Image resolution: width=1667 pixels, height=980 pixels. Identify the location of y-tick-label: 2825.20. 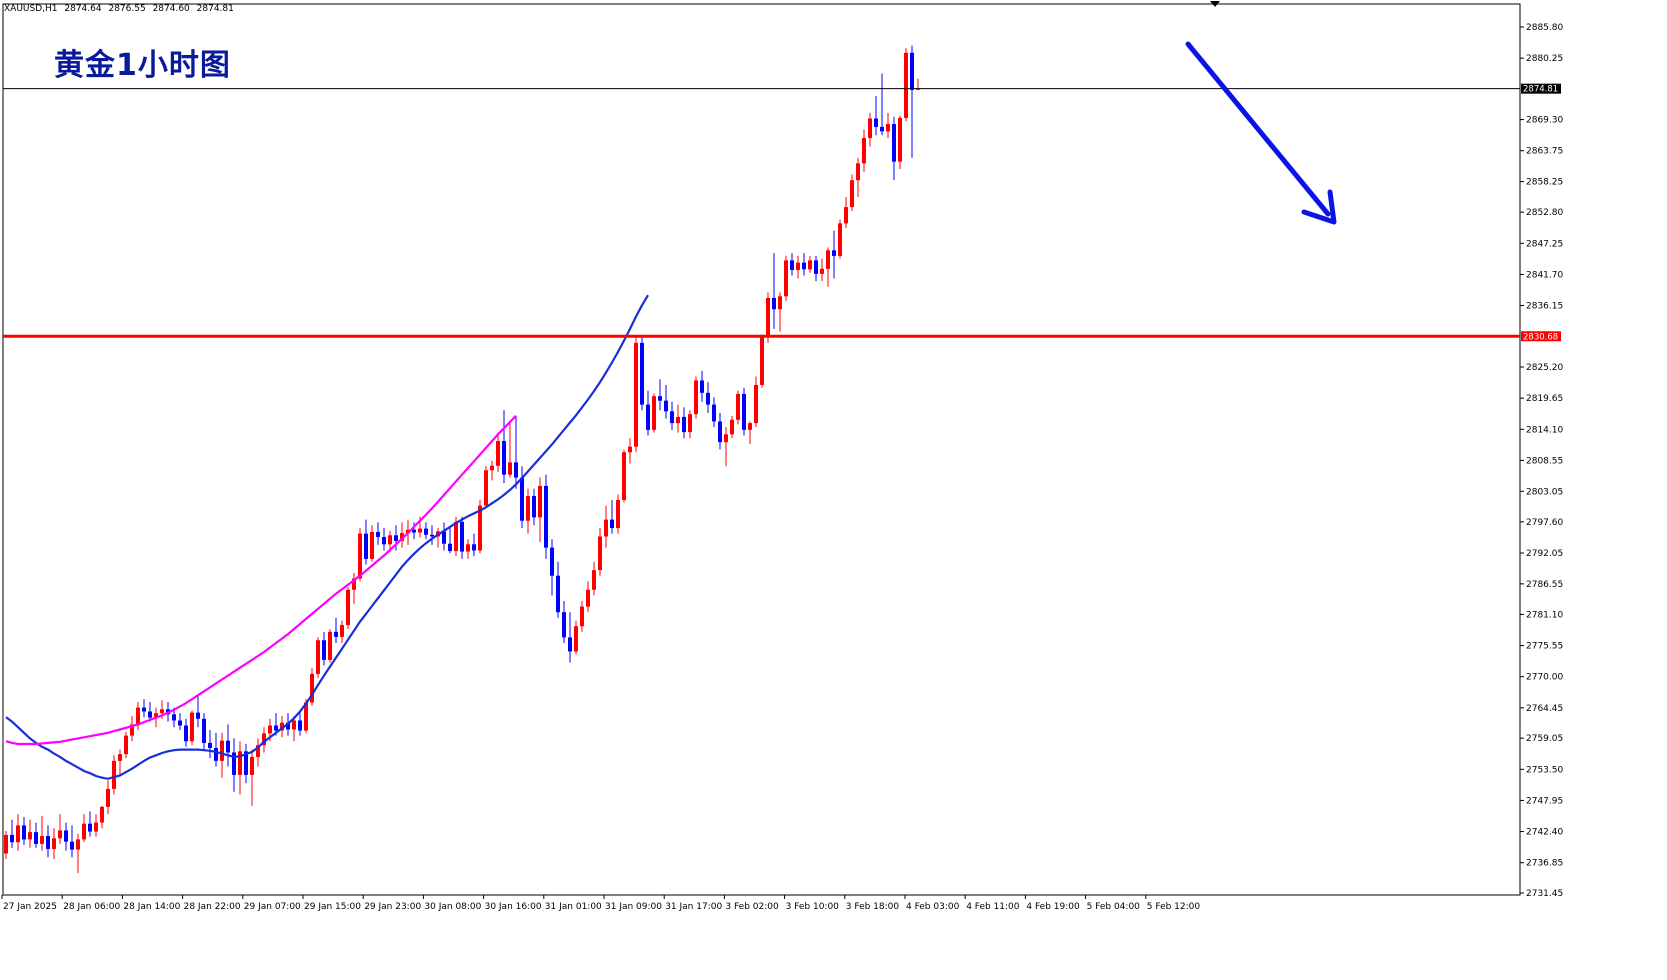
(1544, 368).